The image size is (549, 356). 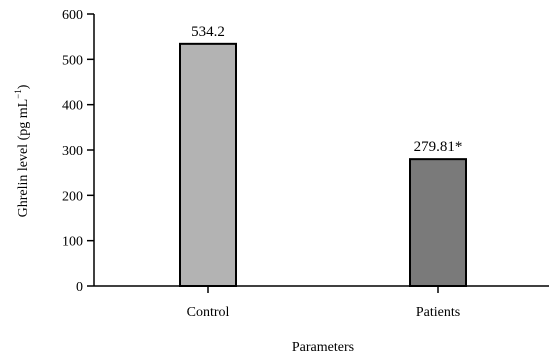 What do you see at coordinates (23, 86) in the screenshot?
I see `y-axis-title-close: )` at bounding box center [23, 86].